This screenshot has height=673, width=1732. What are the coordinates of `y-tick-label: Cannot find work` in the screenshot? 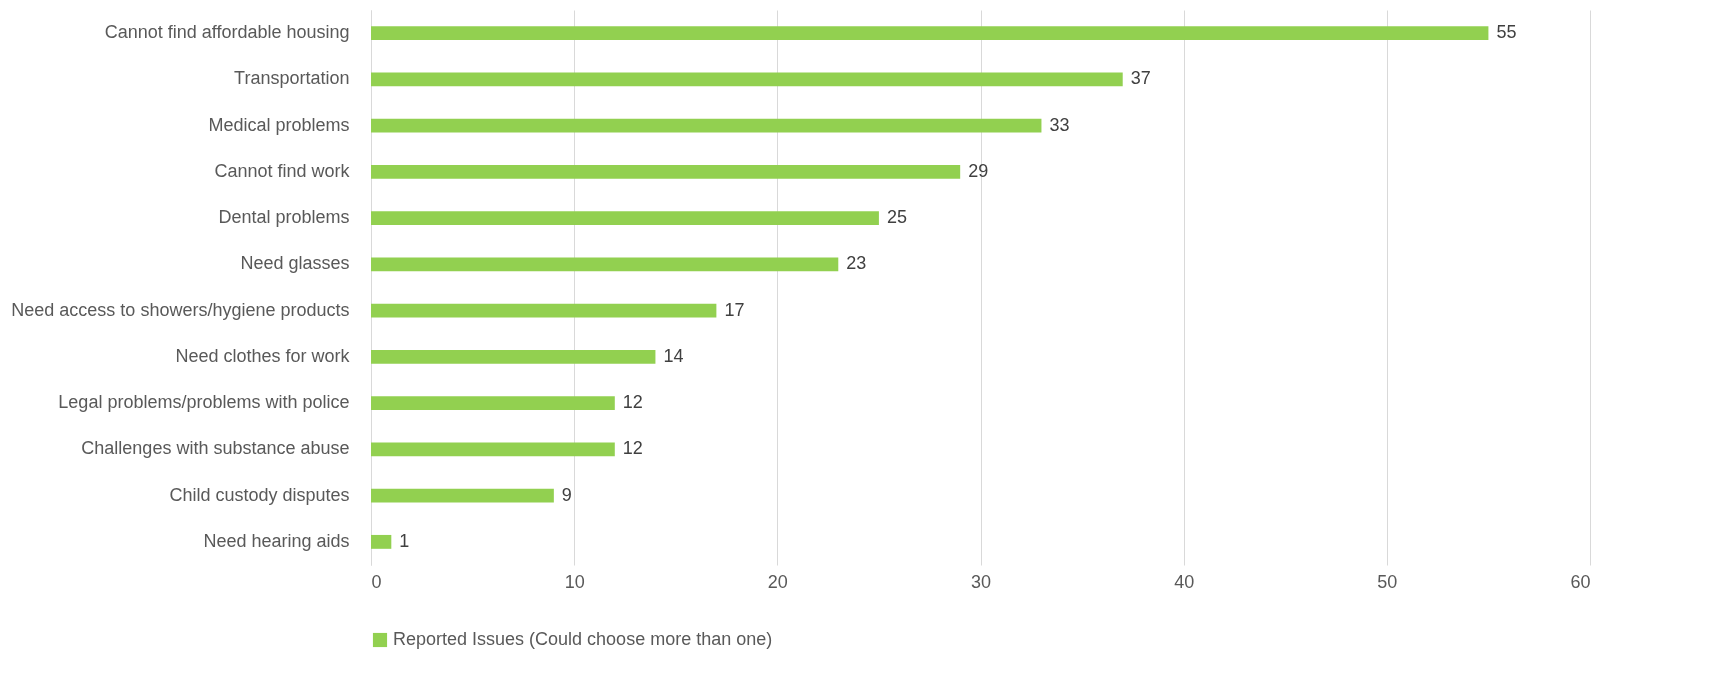 It's located at (282, 170).